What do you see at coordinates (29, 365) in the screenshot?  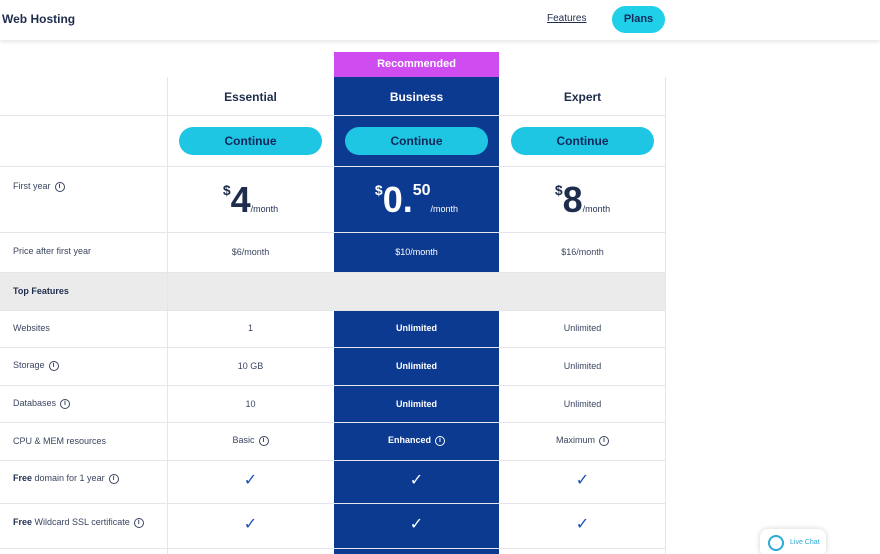 I see `storage-text: Storage` at bounding box center [29, 365].